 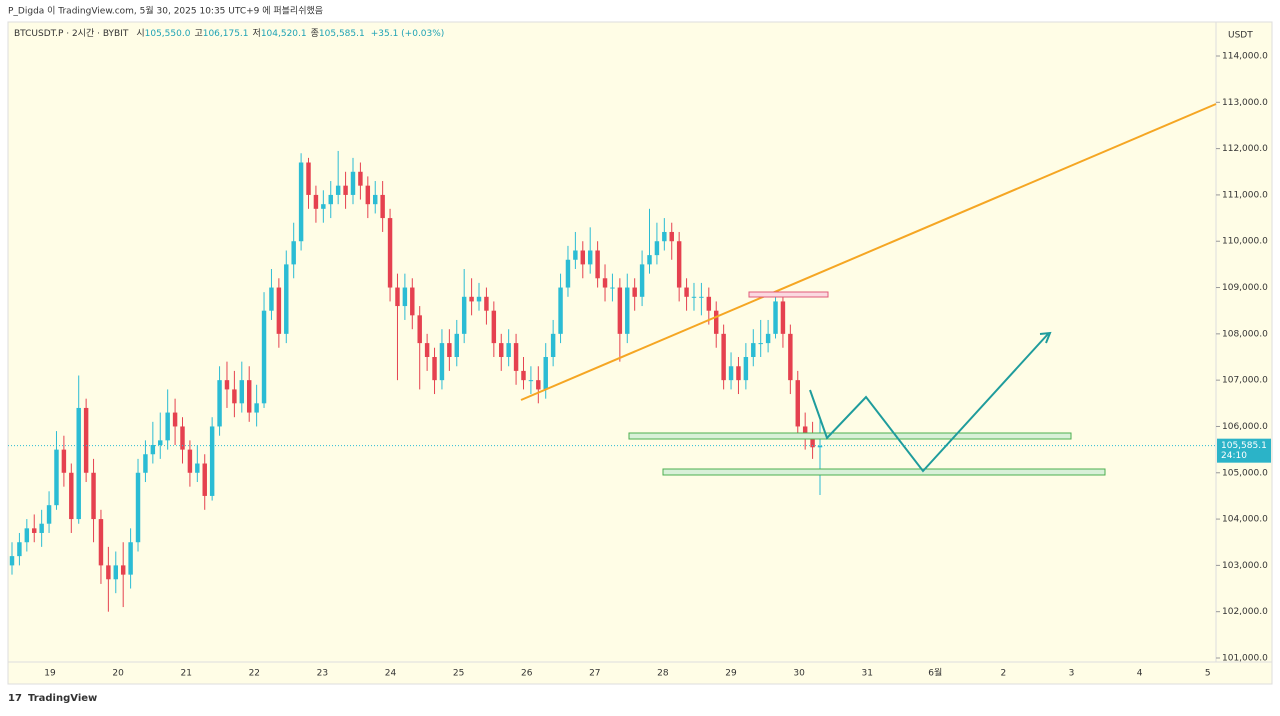 What do you see at coordinates (15, 698) in the screenshot?
I see `brand-logo: 𝟭𝟳` at bounding box center [15, 698].